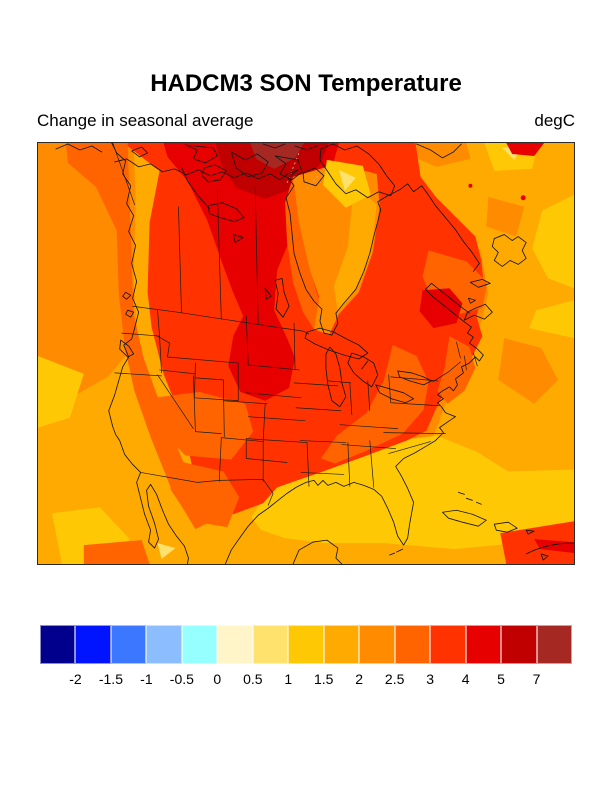  Describe the element at coordinates (430, 679) in the screenshot. I see `colorbar-label: 3` at that location.